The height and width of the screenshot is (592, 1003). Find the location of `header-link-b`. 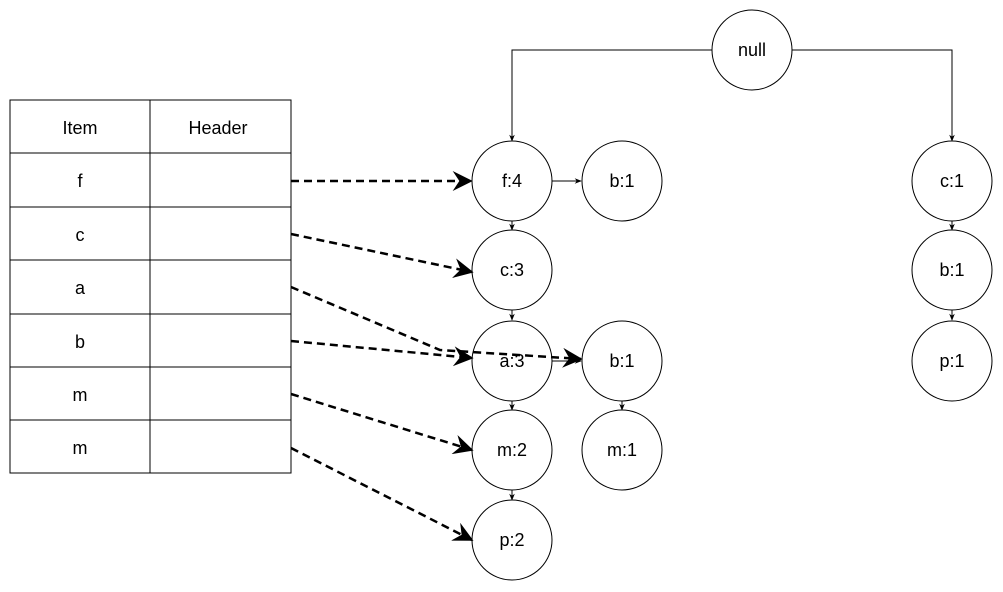

header-link-b is located at coordinates (381, 349).